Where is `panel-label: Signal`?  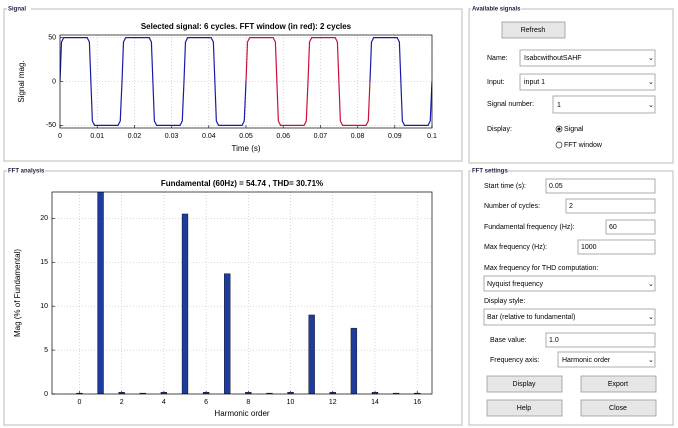 panel-label: Signal is located at coordinates (17, 10).